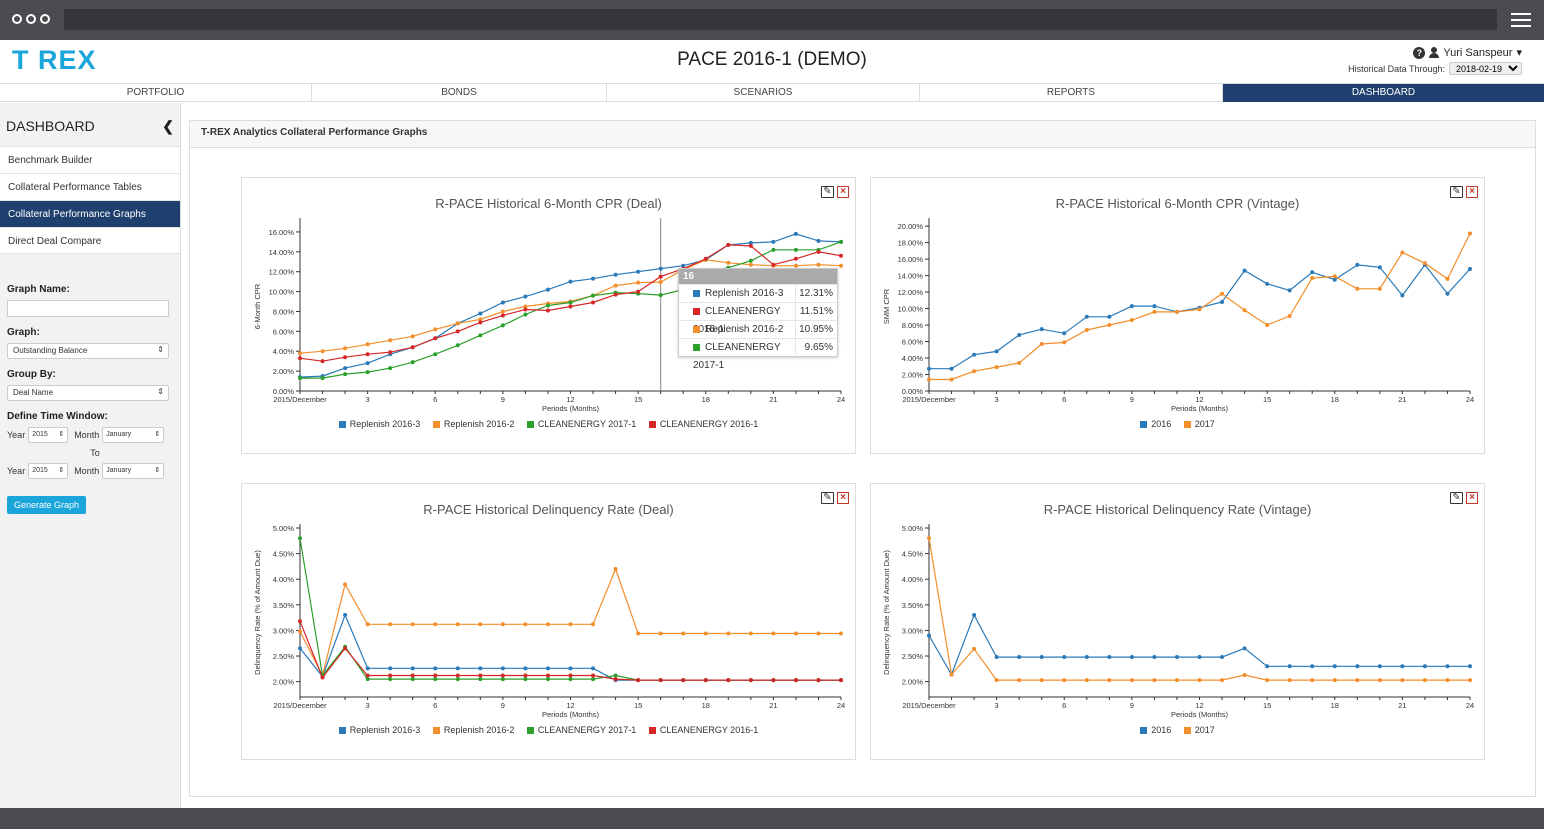 This screenshot has height=829, width=1544. Describe the element at coordinates (911, 259) in the screenshot. I see `y-tick-label: 16.00%` at that location.